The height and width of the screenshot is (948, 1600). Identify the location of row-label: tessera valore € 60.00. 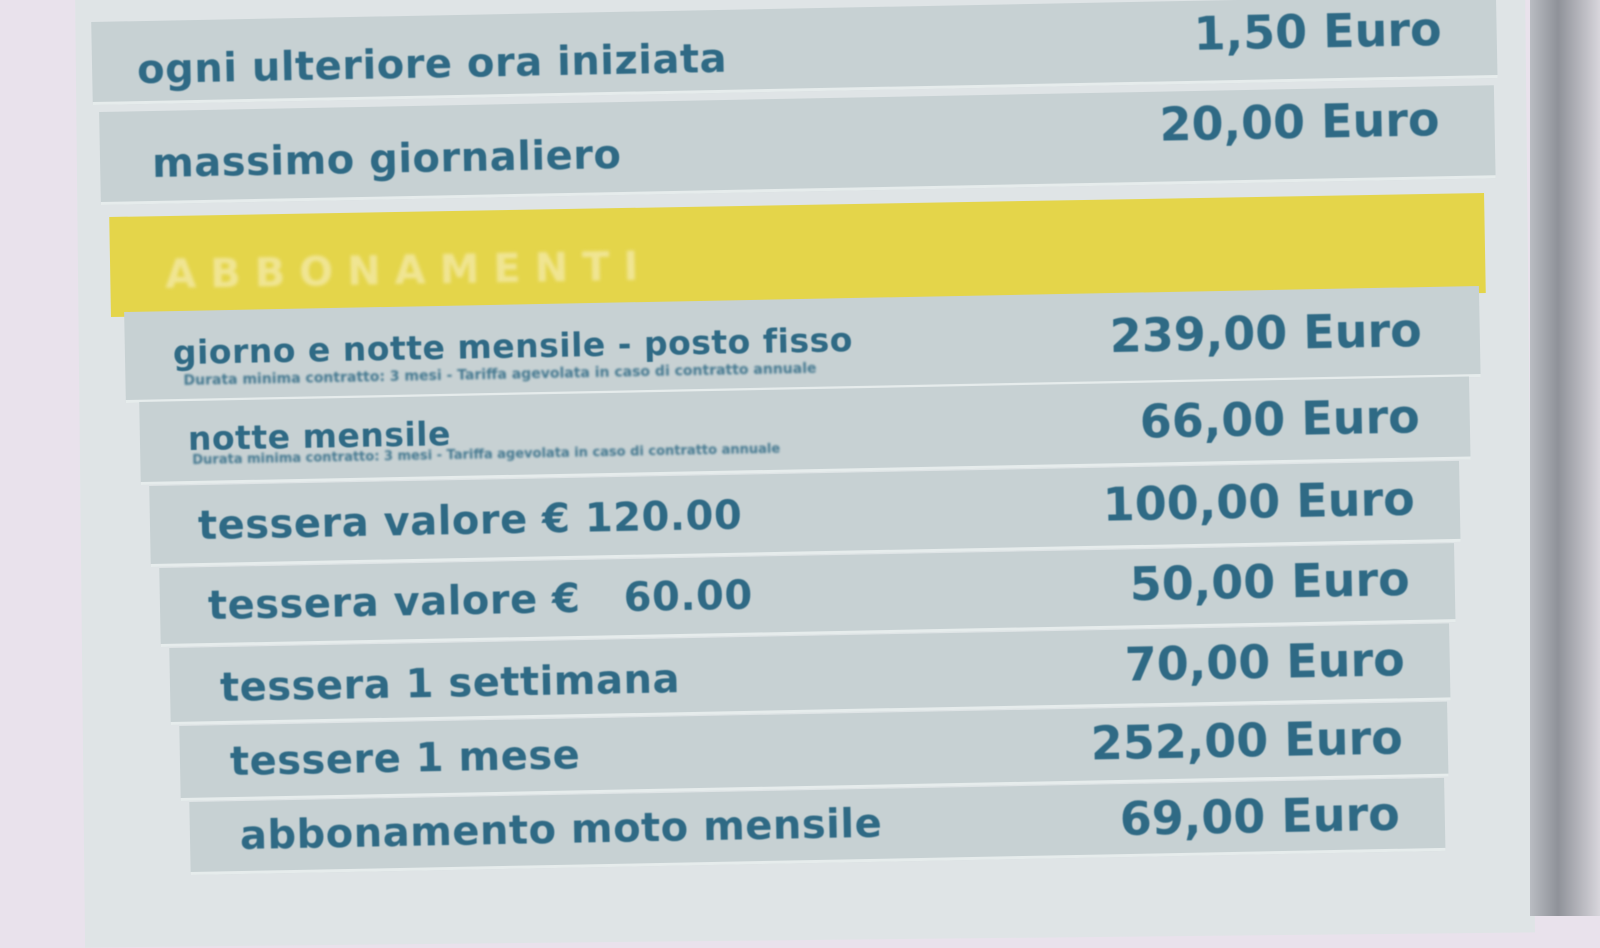
(480, 601).